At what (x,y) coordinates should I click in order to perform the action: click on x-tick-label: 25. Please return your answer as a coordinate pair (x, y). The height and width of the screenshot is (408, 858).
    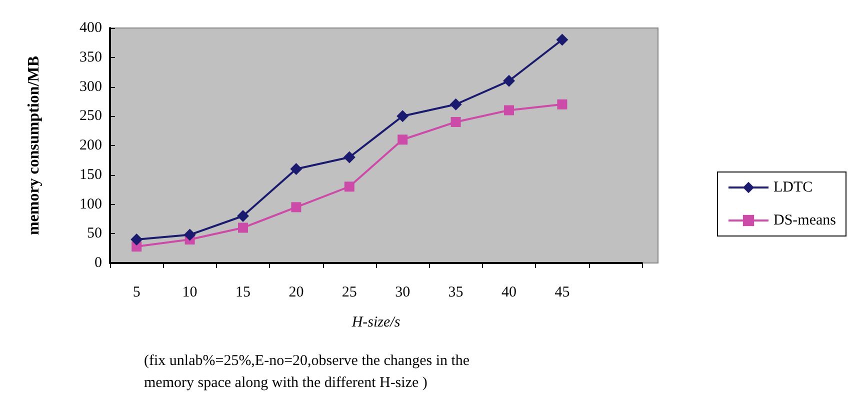
    Looking at the image, I should click on (349, 292).